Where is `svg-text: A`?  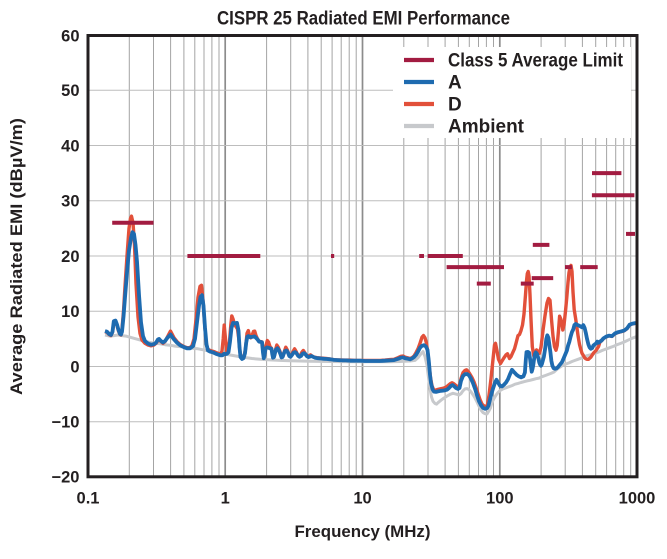
svg-text: A is located at coordinates (455, 83).